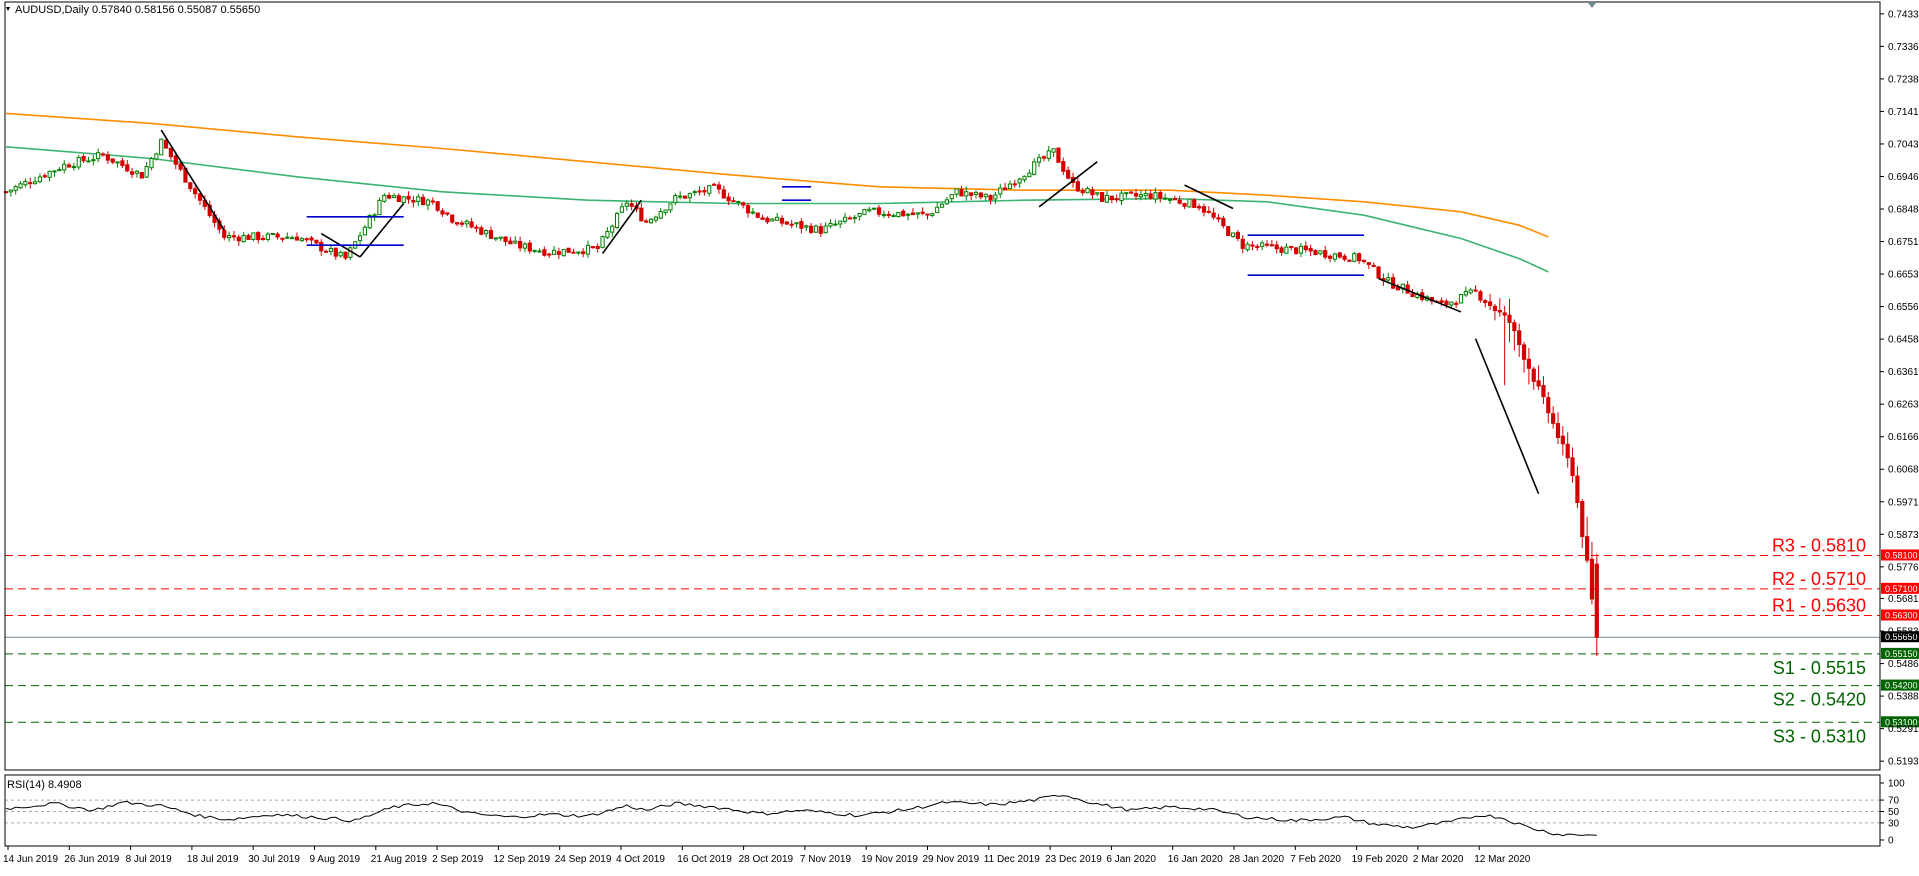 Image resolution: width=1919 pixels, height=876 pixels. Describe the element at coordinates (942, 810) in the screenshot. I see `rsi-pane-frame` at that location.